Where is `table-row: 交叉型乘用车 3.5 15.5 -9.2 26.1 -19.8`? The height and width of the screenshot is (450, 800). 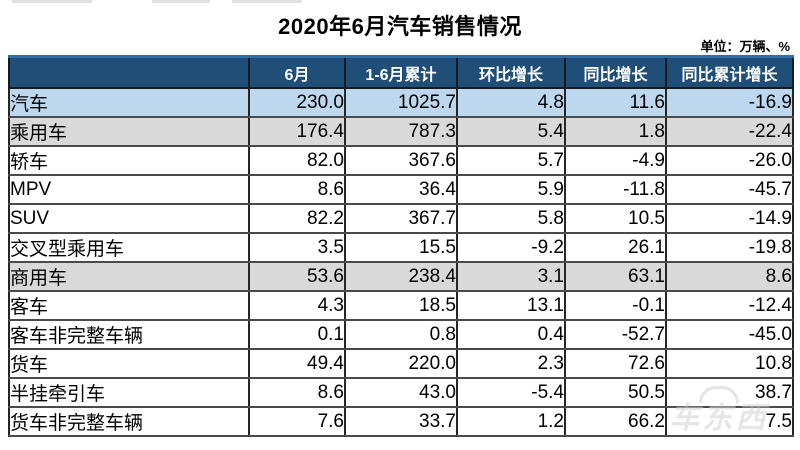 table-row: 交叉型乘用车 3.5 15.5 -9.2 26.1 -19.8 is located at coordinates (401, 247).